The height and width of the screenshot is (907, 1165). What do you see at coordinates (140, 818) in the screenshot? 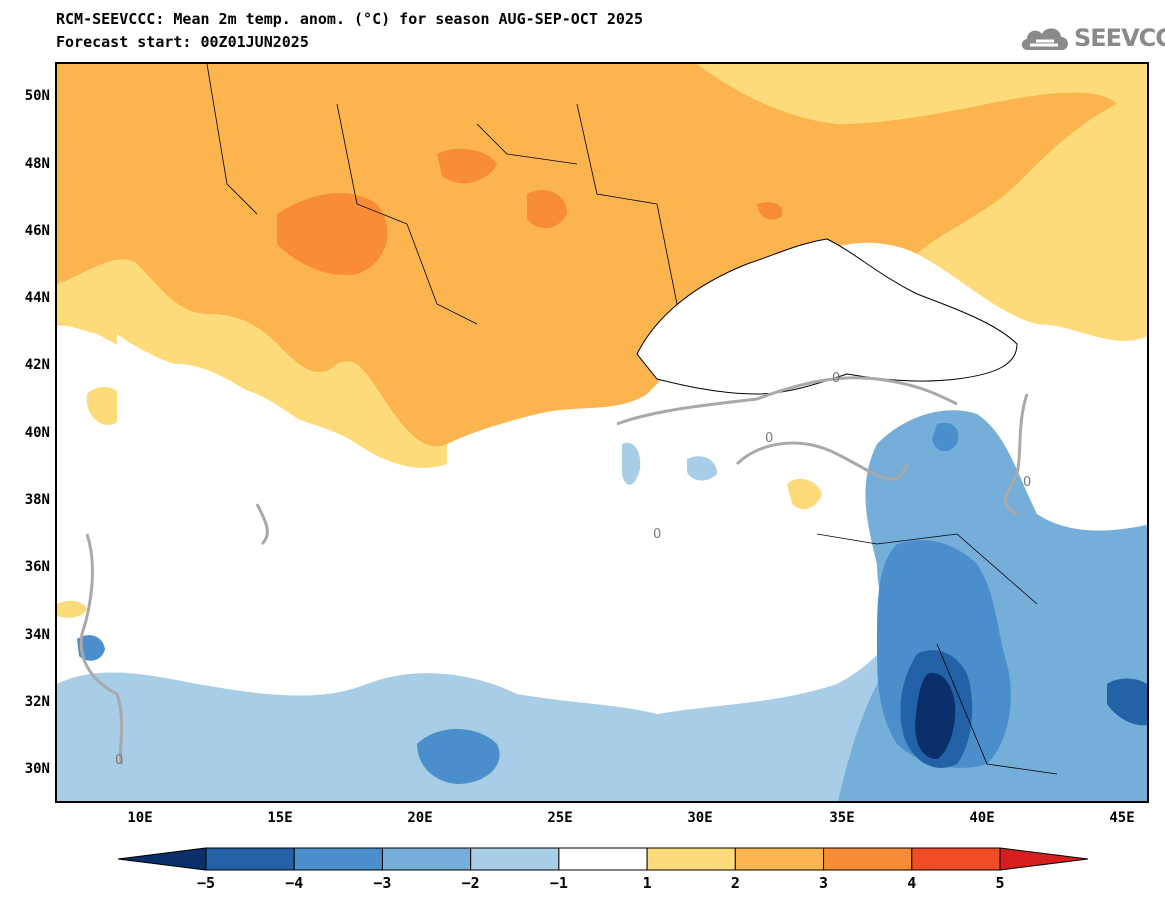
I see `lon-label-10e: 10E` at bounding box center [140, 818].